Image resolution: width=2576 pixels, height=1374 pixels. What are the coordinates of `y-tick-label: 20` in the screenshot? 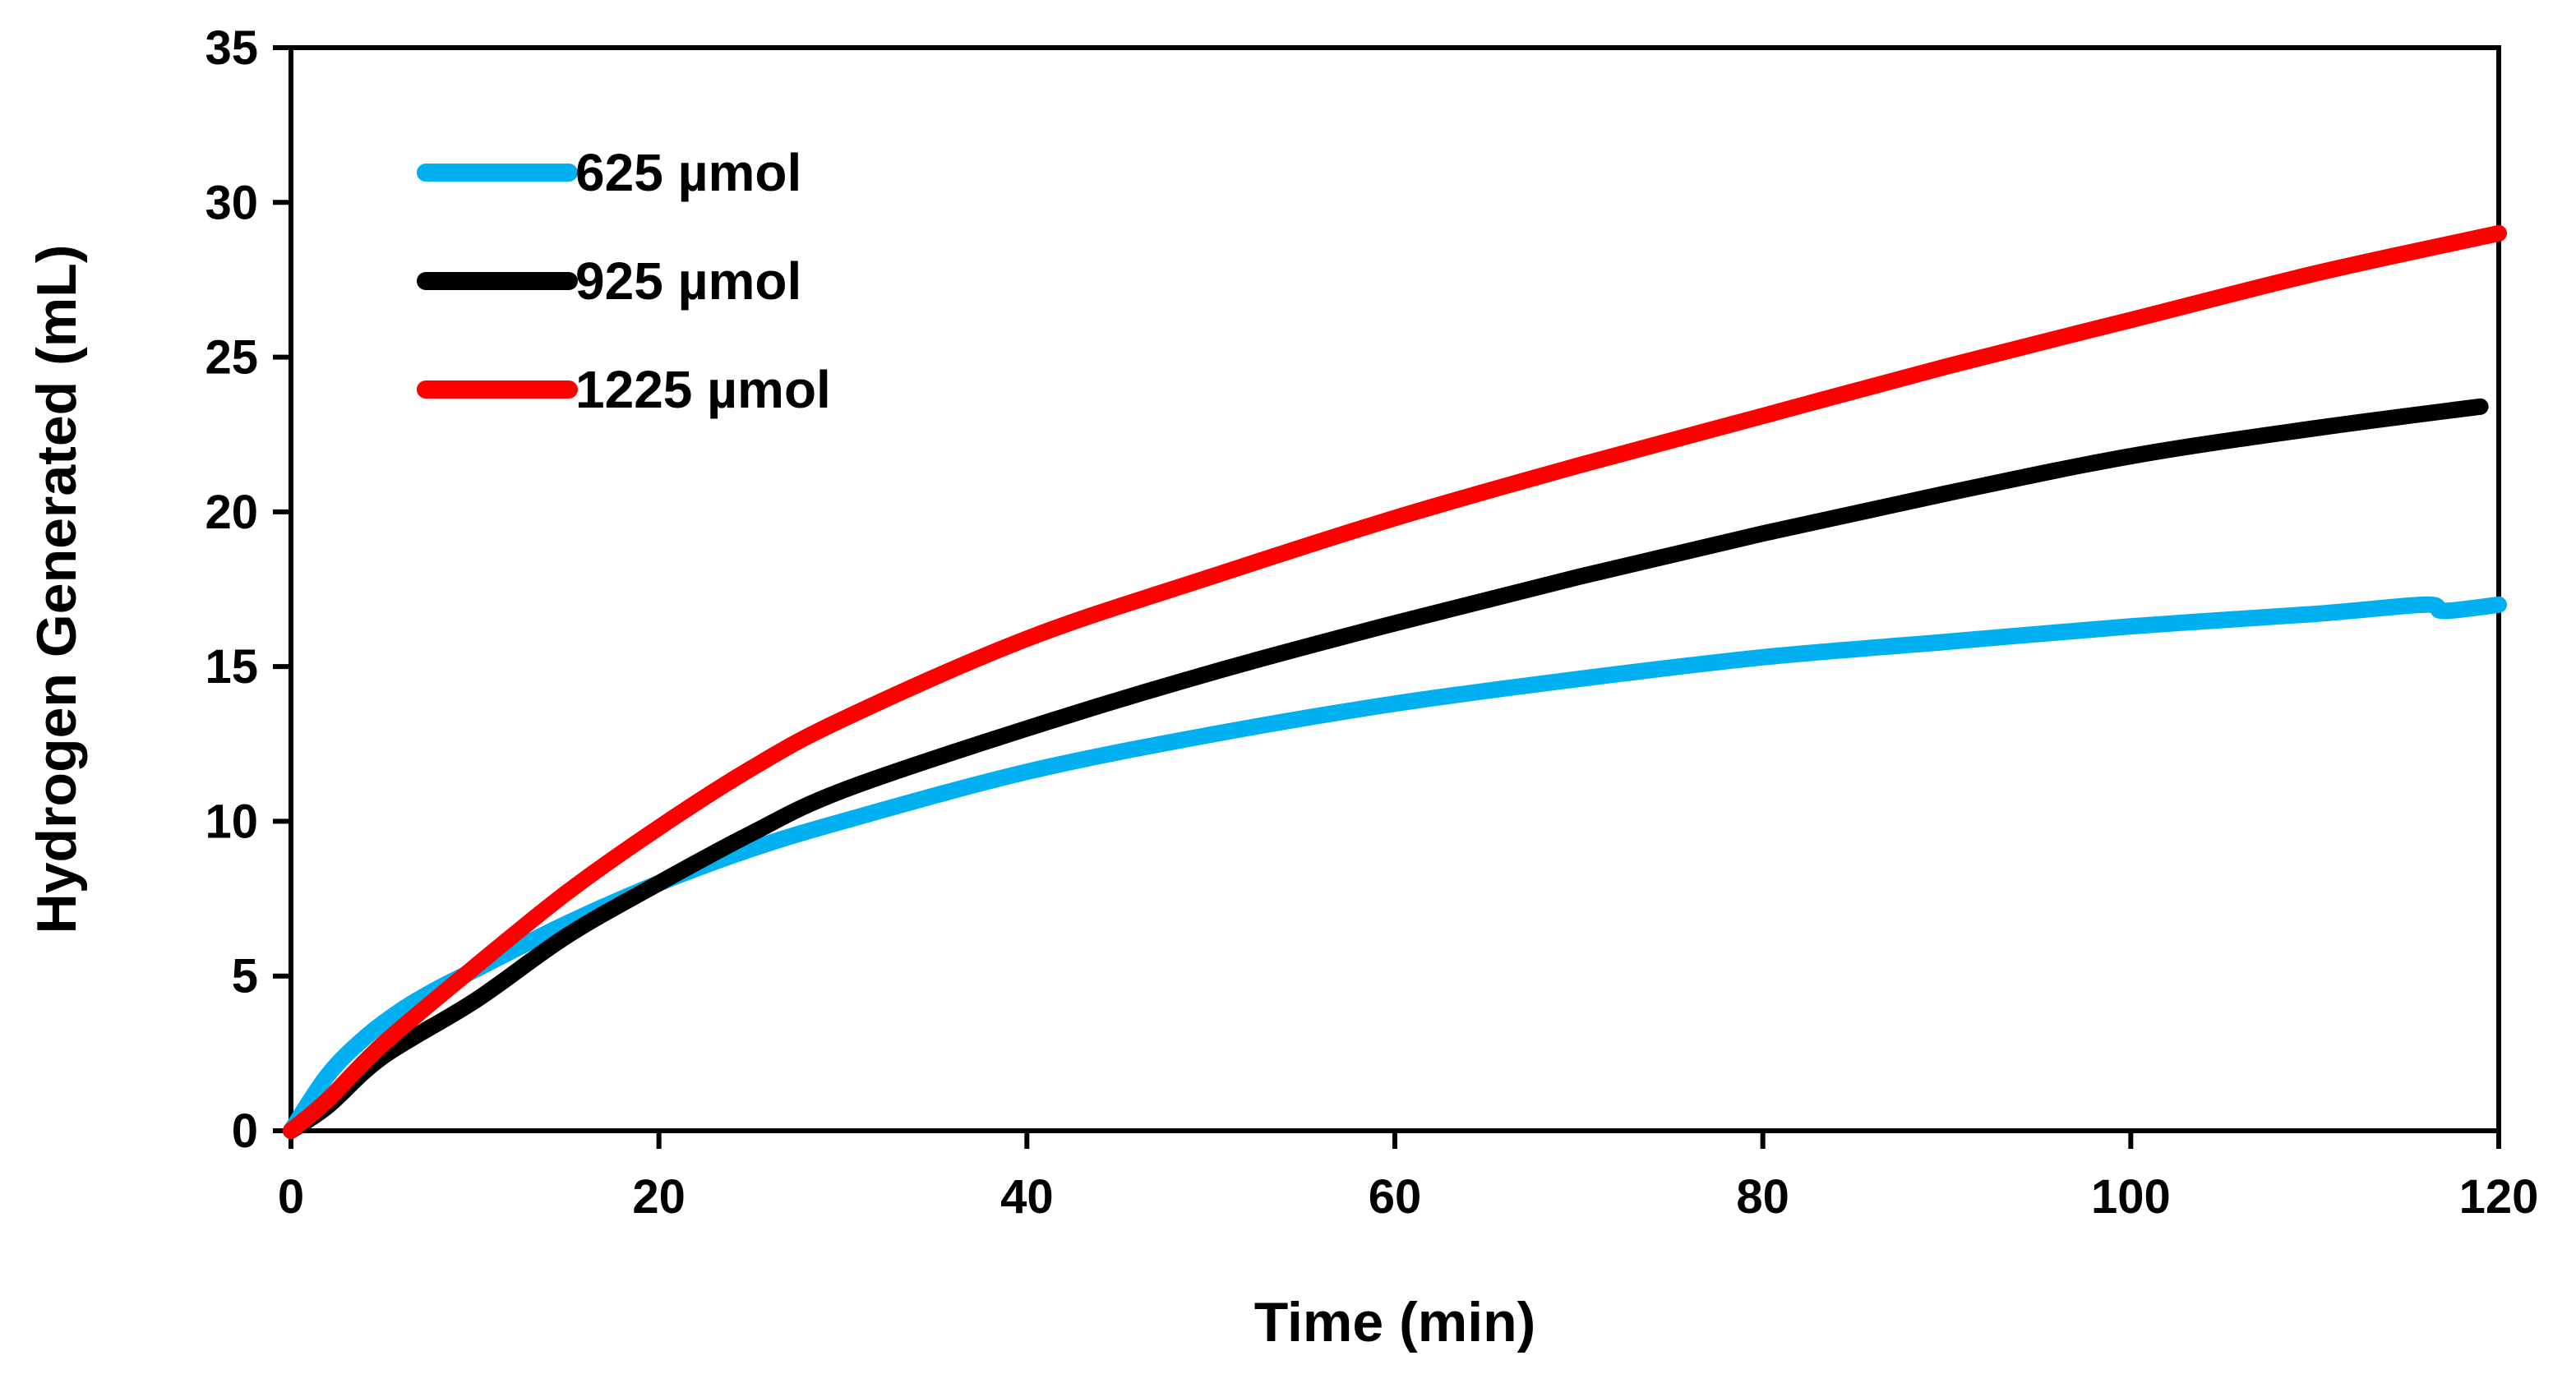 It's located at (231, 512).